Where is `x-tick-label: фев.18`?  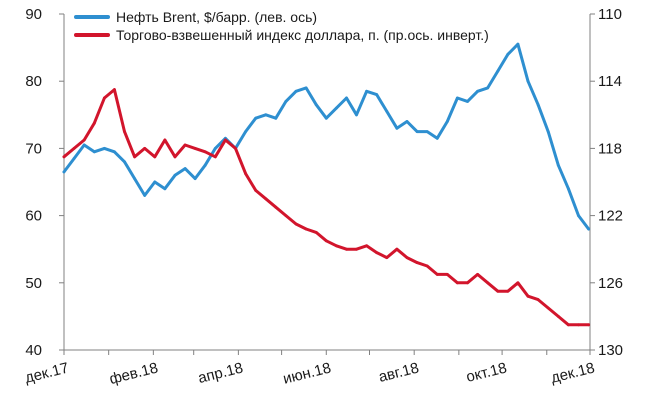
x-tick-label: фев.18 is located at coordinates (134, 373).